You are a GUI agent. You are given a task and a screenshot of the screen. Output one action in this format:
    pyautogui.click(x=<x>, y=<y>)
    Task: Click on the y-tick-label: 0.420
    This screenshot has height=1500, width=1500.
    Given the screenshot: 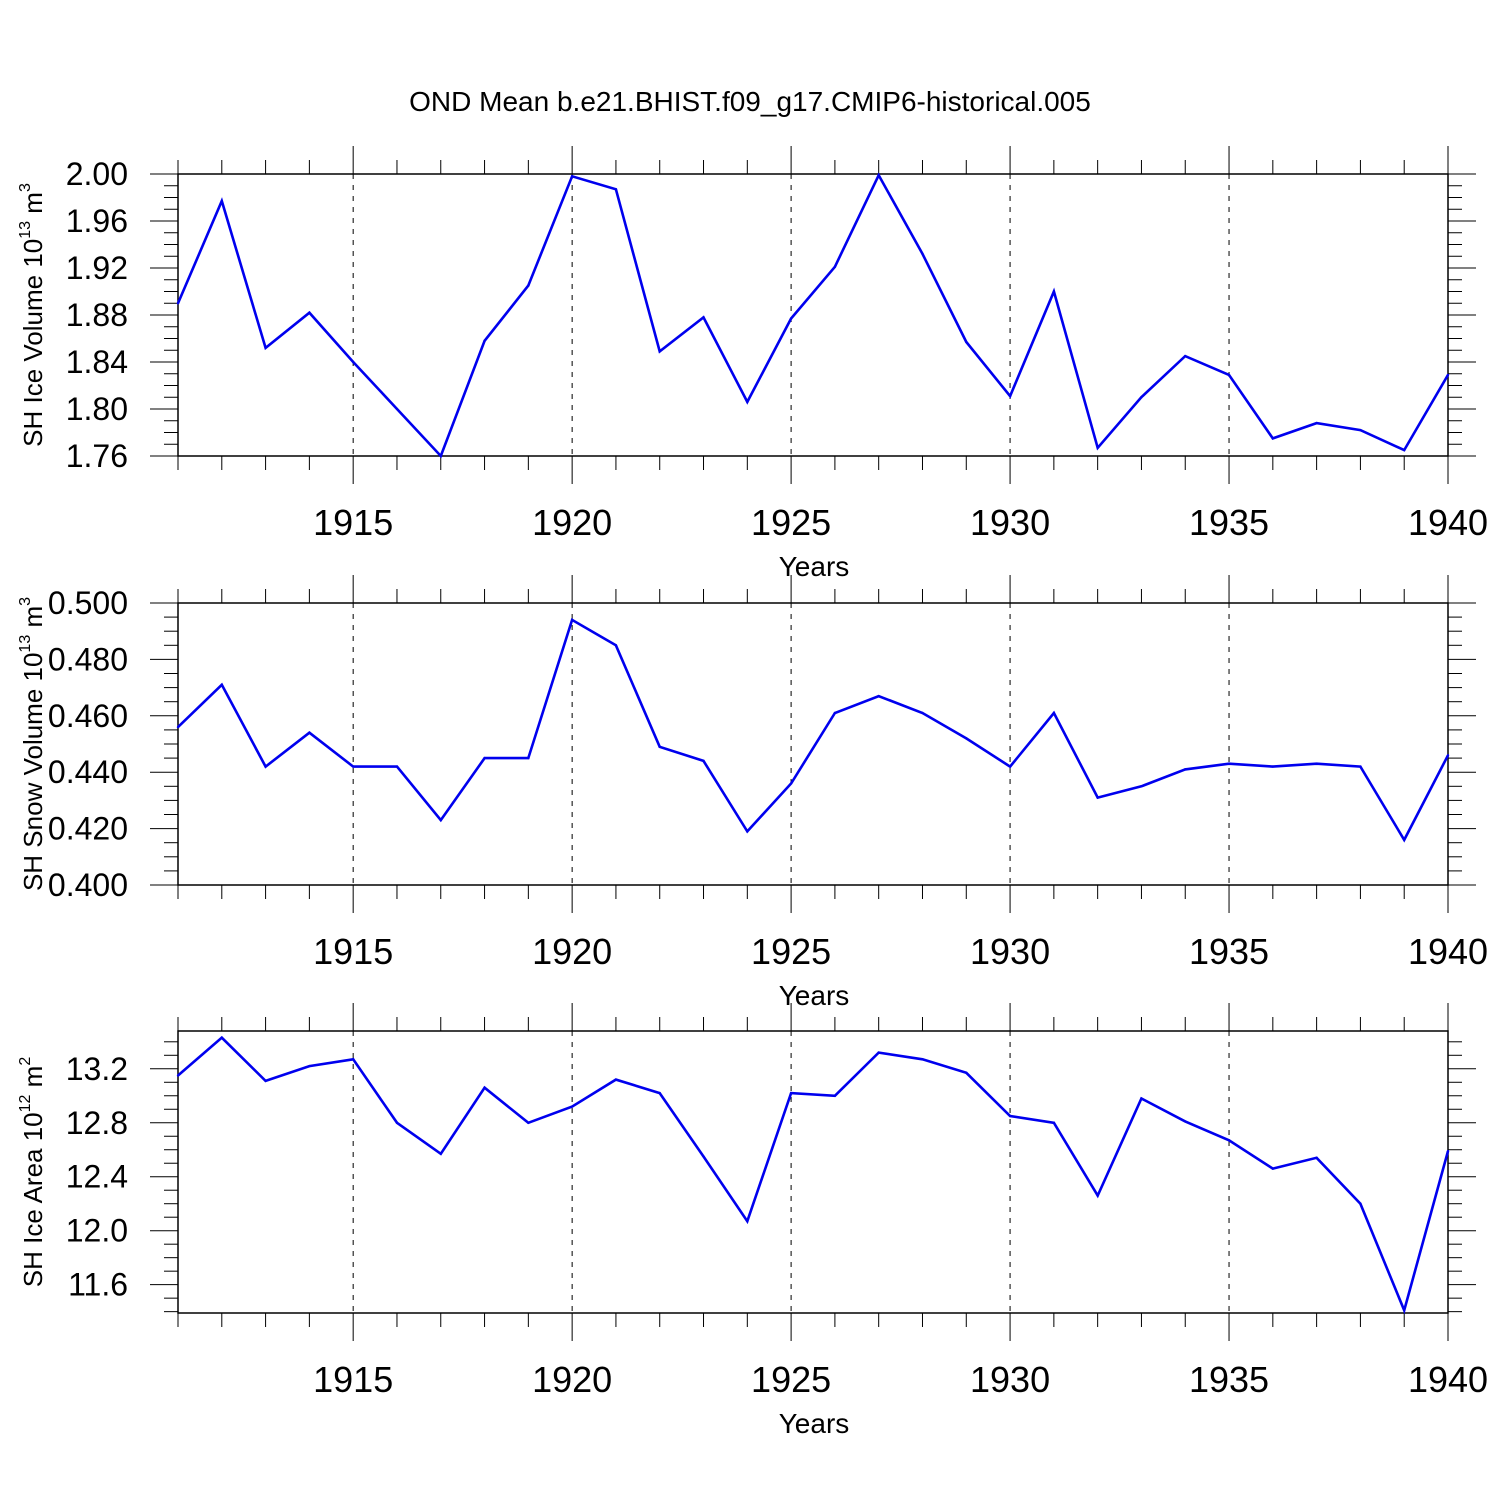 What is the action you would take?
    pyautogui.click(x=88, y=829)
    